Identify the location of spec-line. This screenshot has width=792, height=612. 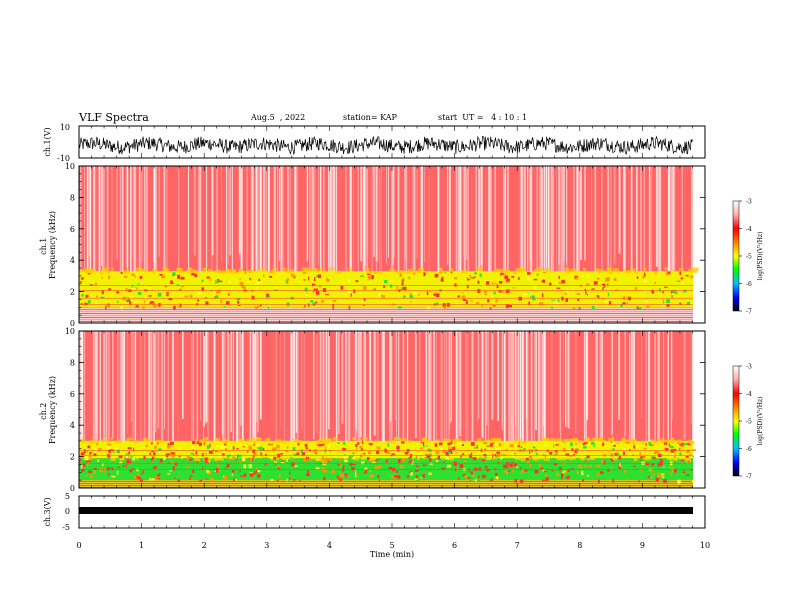
(386, 485).